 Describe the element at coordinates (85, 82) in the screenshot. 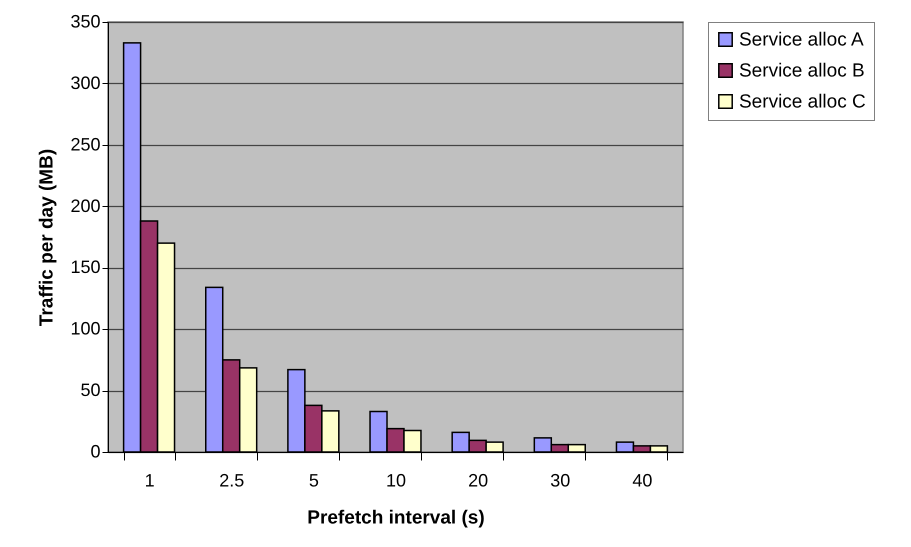

I see `y-tick-label: 300` at that location.